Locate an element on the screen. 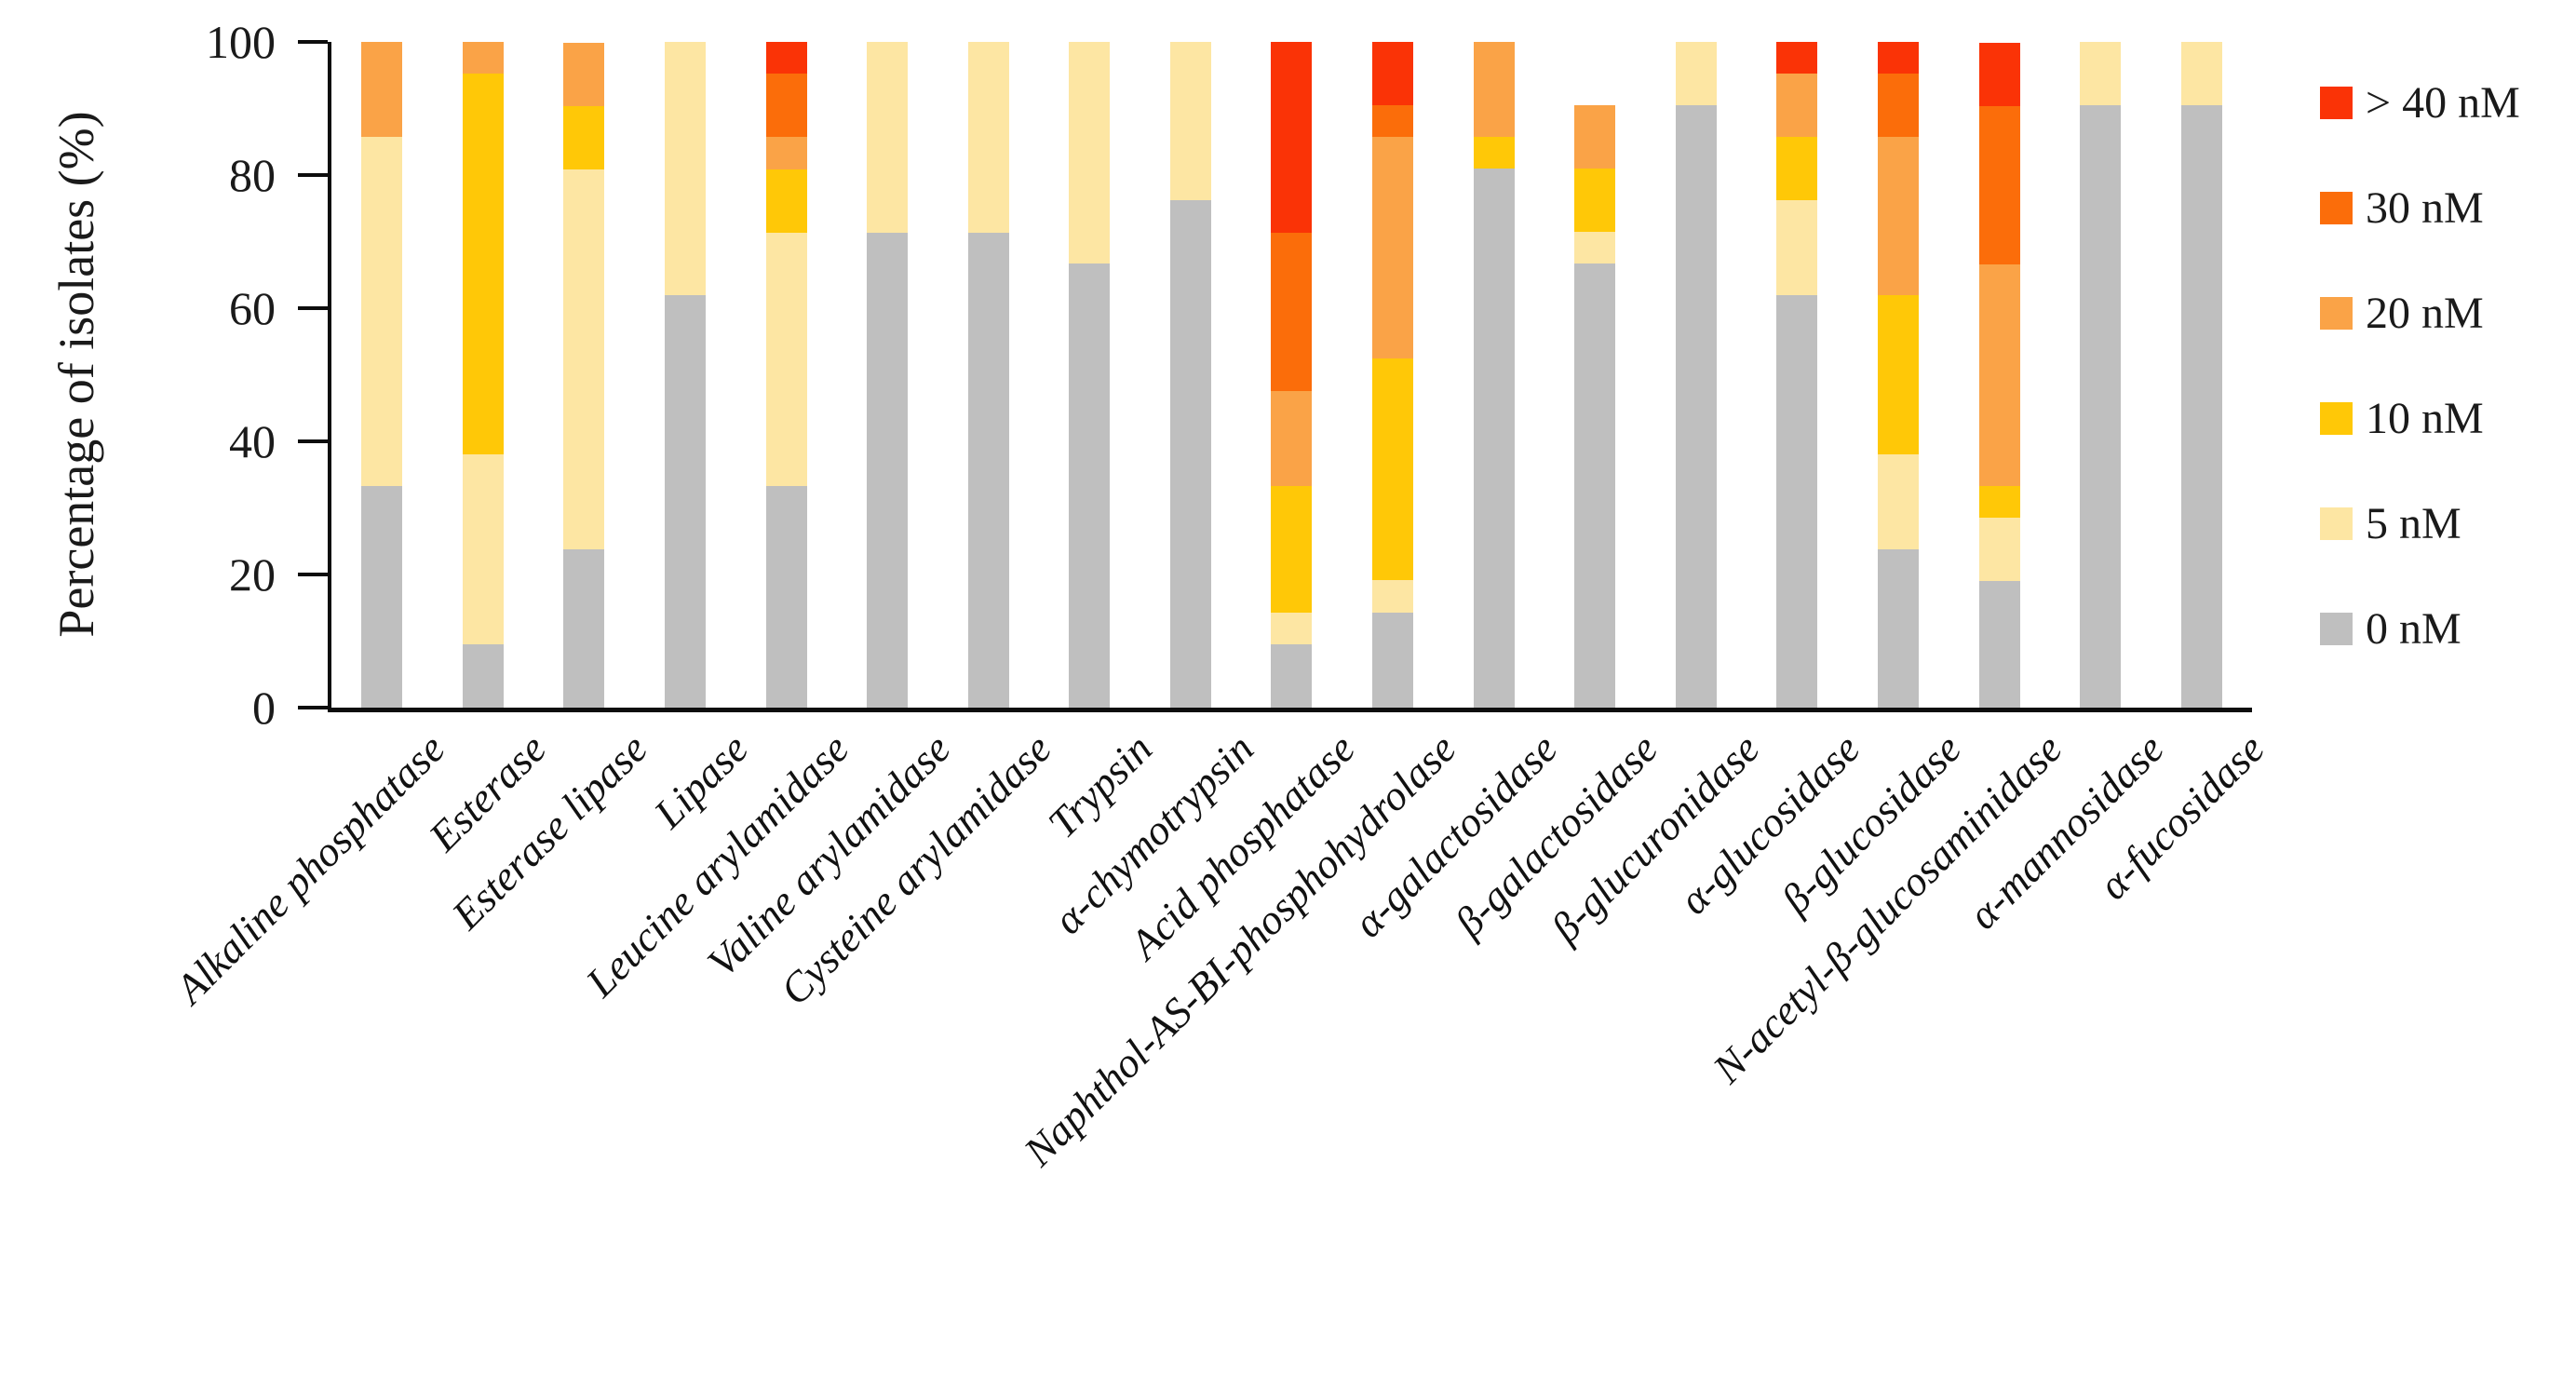 This screenshot has height=1378, width=2576. y-tick-label: 80 is located at coordinates (253, 175).